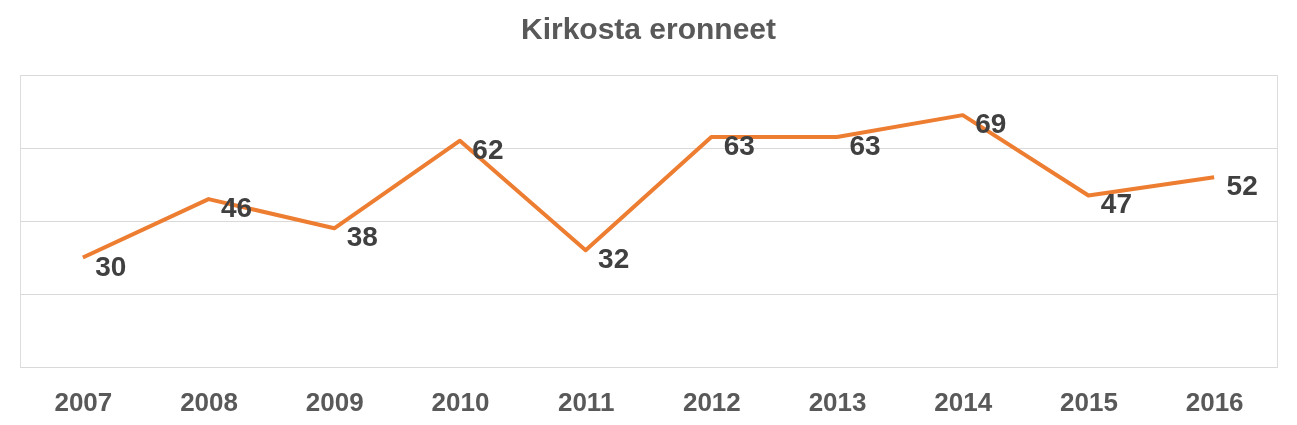 The image size is (1297, 425). Describe the element at coordinates (460, 401) in the screenshot. I see `x-tick-label: 2010` at that location.